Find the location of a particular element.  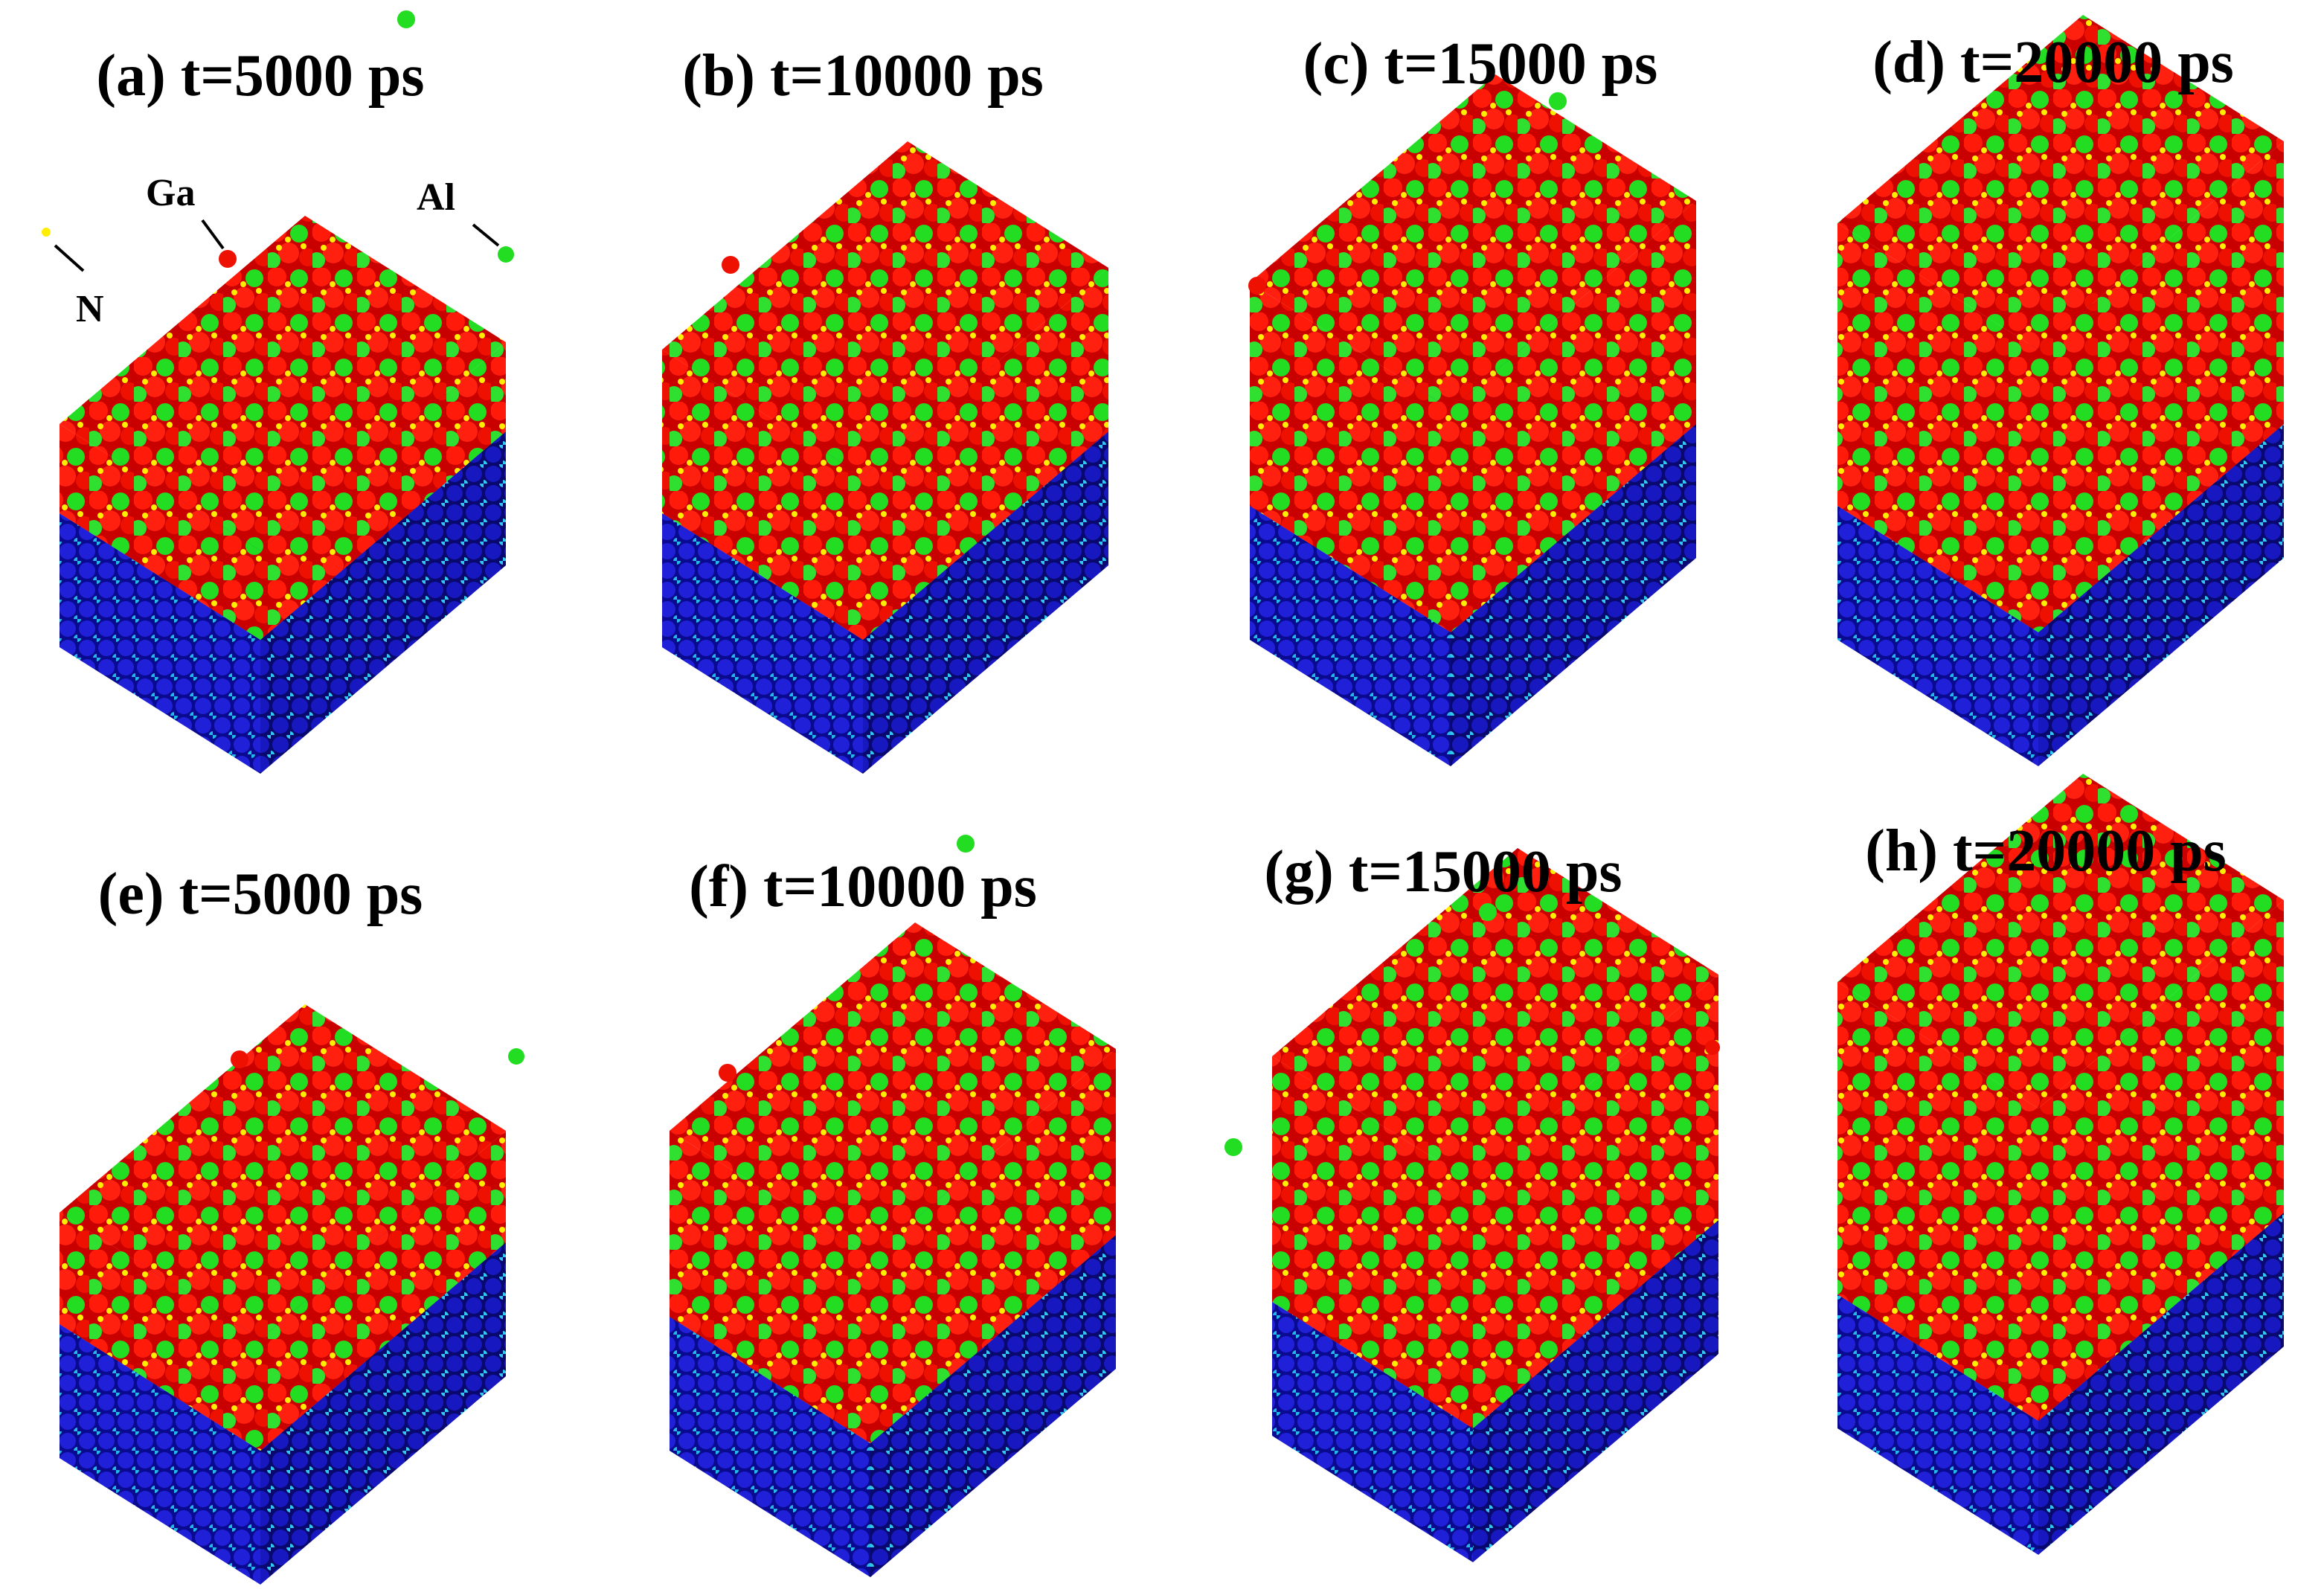

legend-label: Ga is located at coordinates (170, 193).